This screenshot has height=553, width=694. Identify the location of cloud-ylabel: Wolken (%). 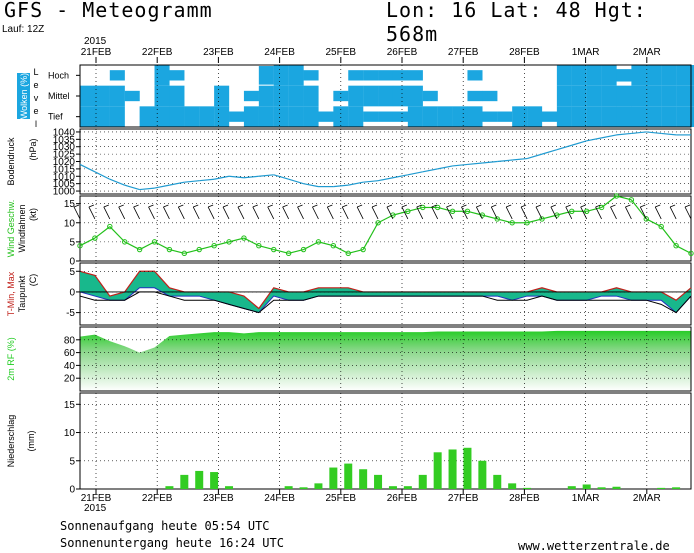
(24, 96).